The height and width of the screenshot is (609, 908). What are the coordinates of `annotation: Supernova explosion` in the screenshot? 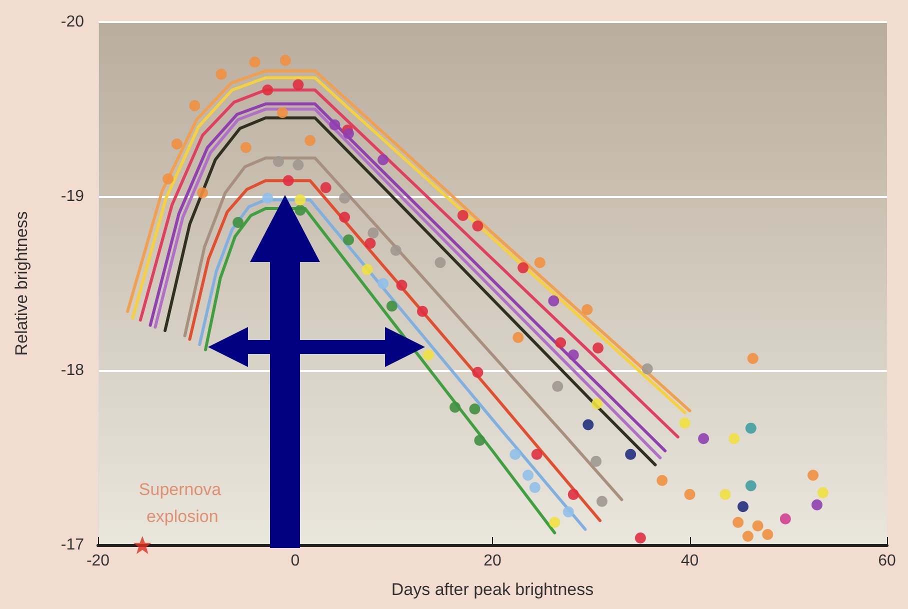 It's located at (182, 503).